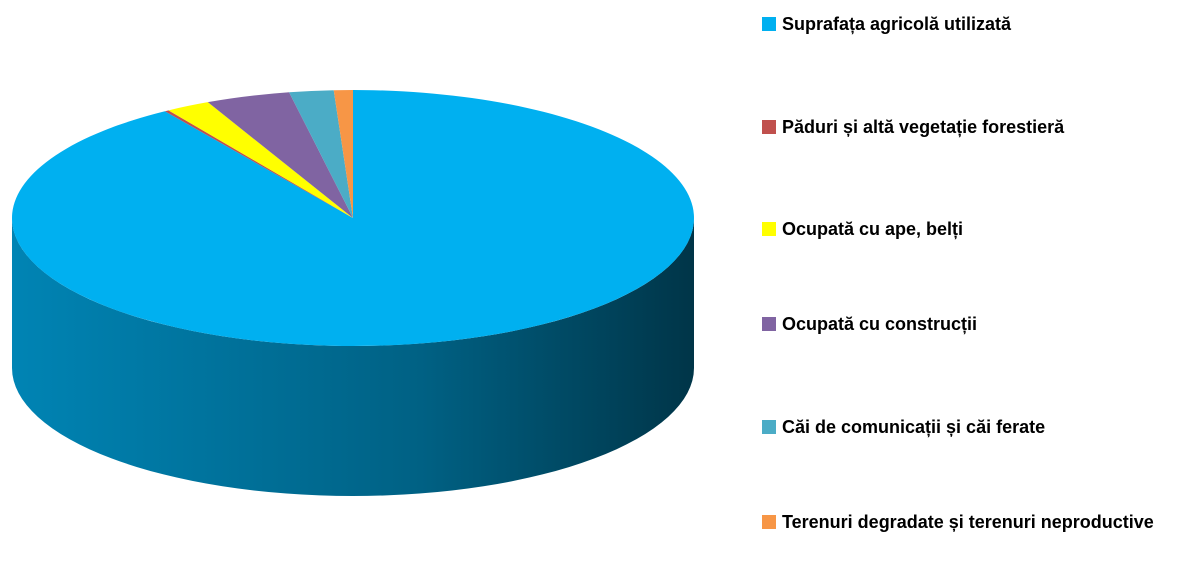  Describe the element at coordinates (974, 229) in the screenshot. I see `legend-item: Ocupată cu ape, belți` at that location.